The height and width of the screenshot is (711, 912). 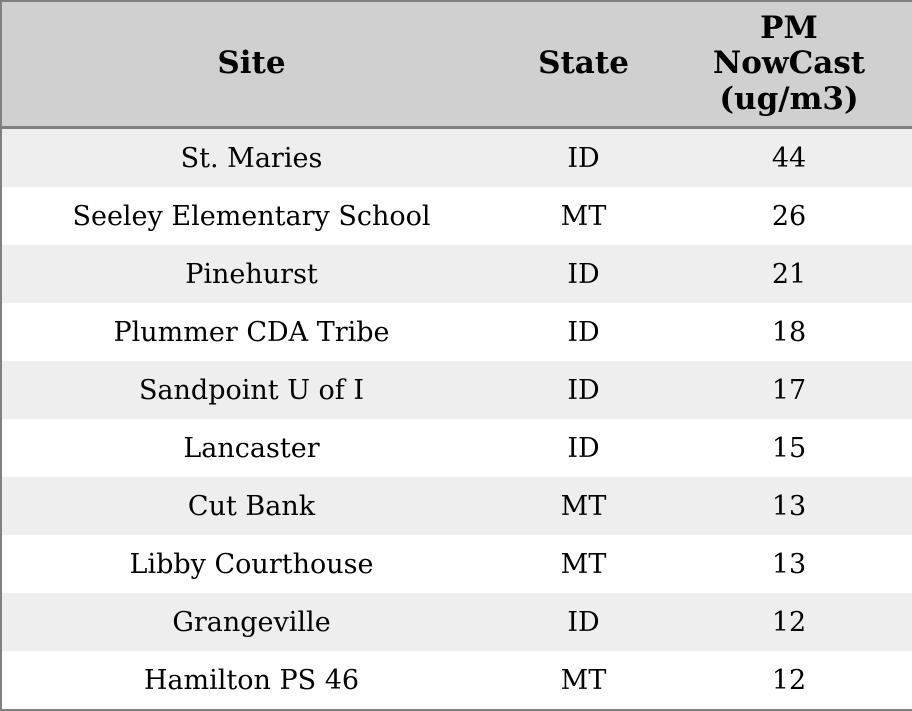 I want to click on cell-site: Libby Courthouse, so click(x=251, y=564).